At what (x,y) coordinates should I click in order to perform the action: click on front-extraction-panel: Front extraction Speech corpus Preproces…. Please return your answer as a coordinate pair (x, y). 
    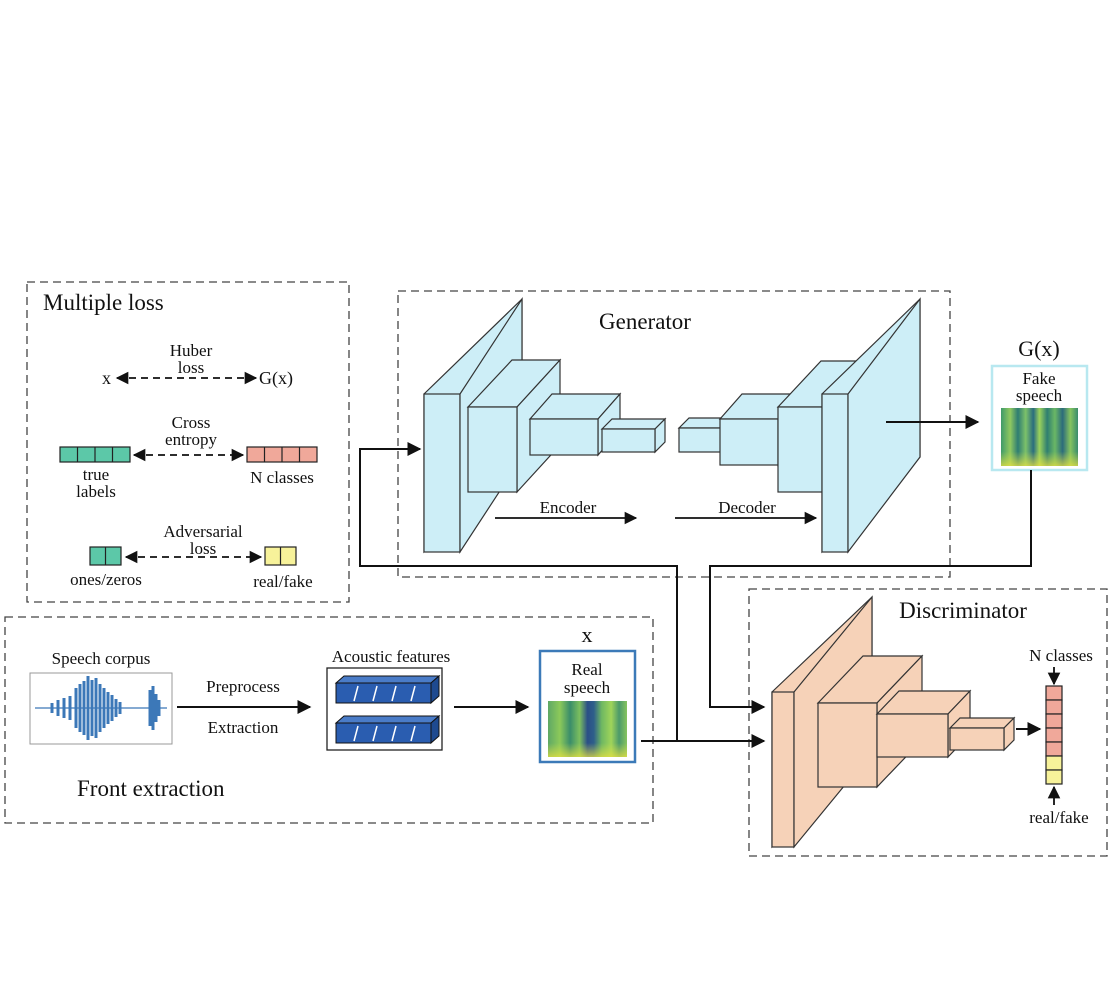
    Looking at the image, I should click on (329, 720).